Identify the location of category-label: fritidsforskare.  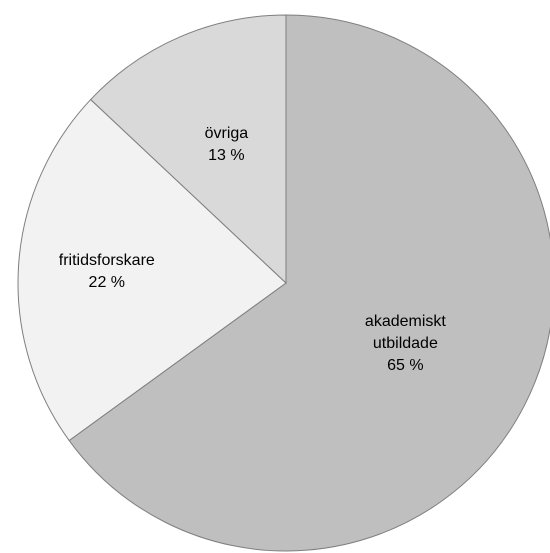
(106, 260).